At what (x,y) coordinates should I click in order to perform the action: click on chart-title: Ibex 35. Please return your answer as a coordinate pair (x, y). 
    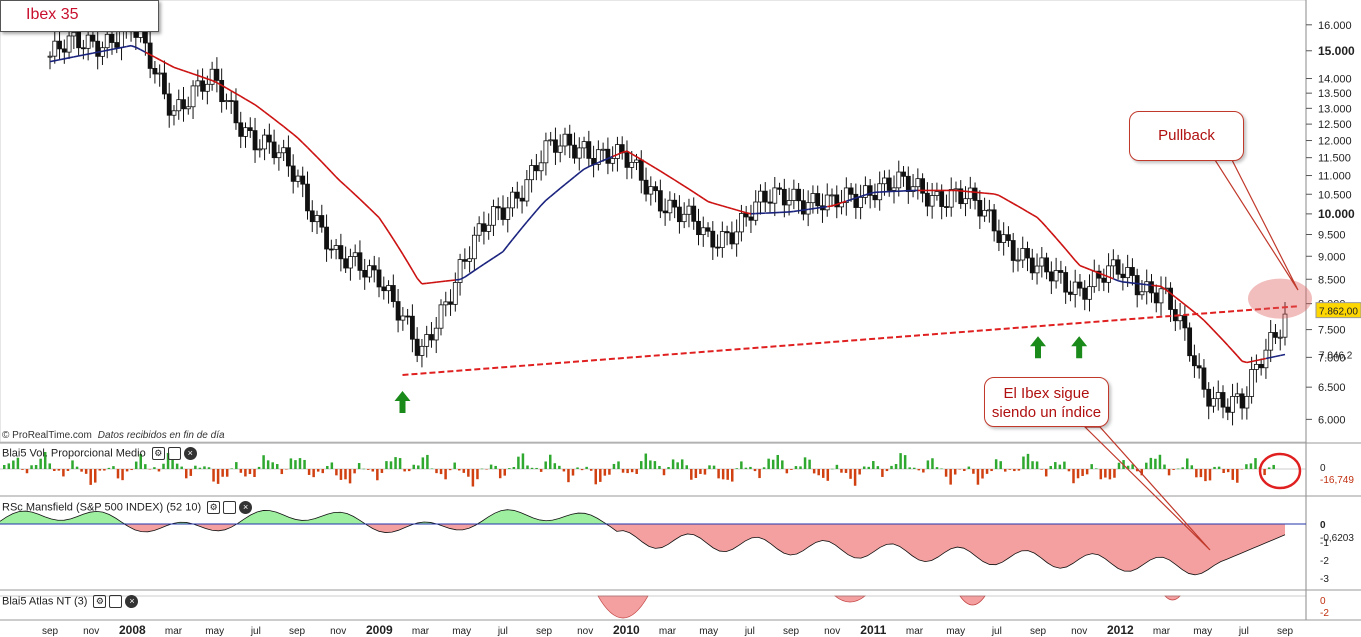
    Looking at the image, I should click on (52, 14).